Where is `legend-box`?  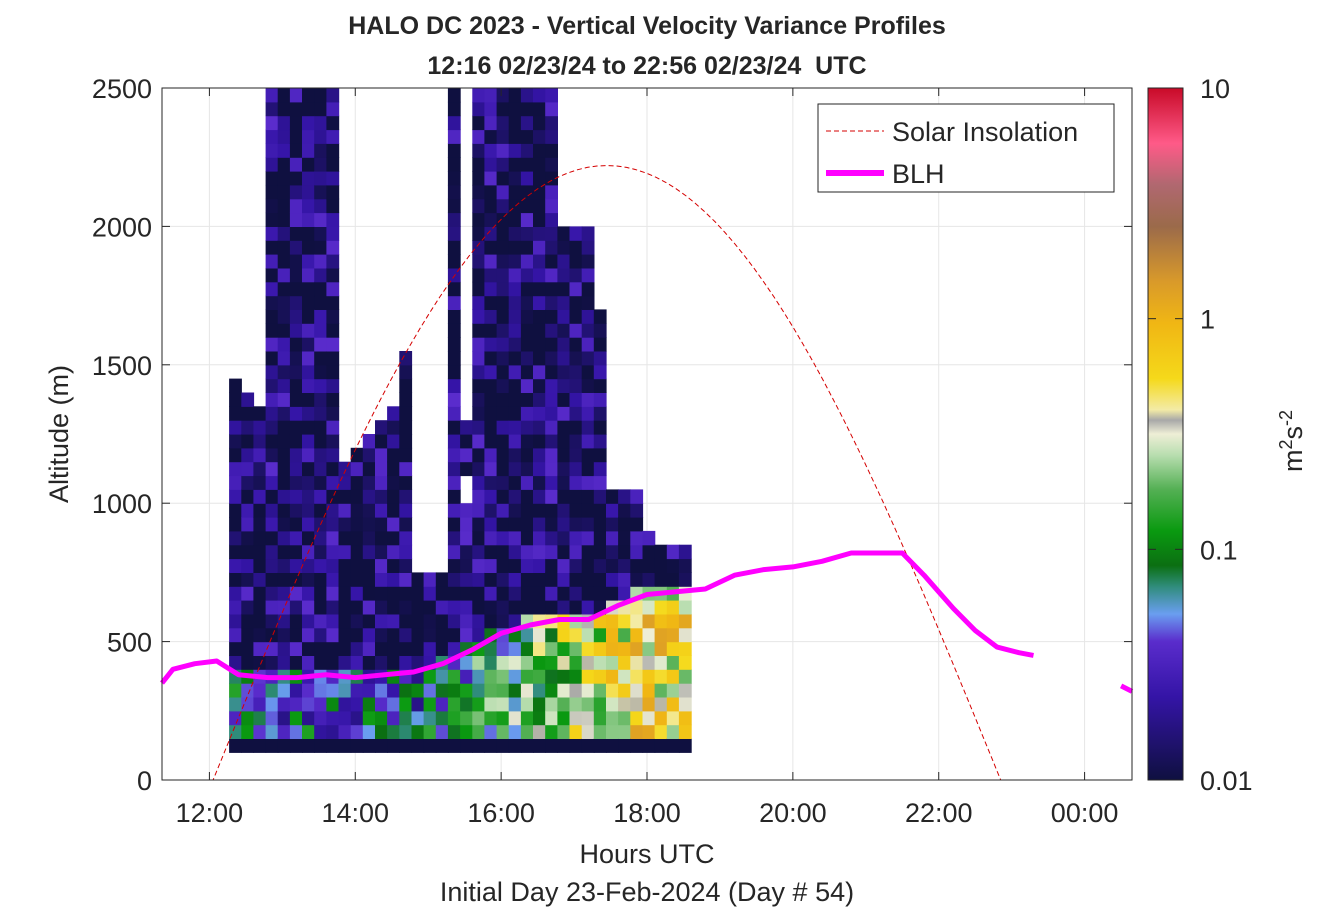
legend-box is located at coordinates (966, 148).